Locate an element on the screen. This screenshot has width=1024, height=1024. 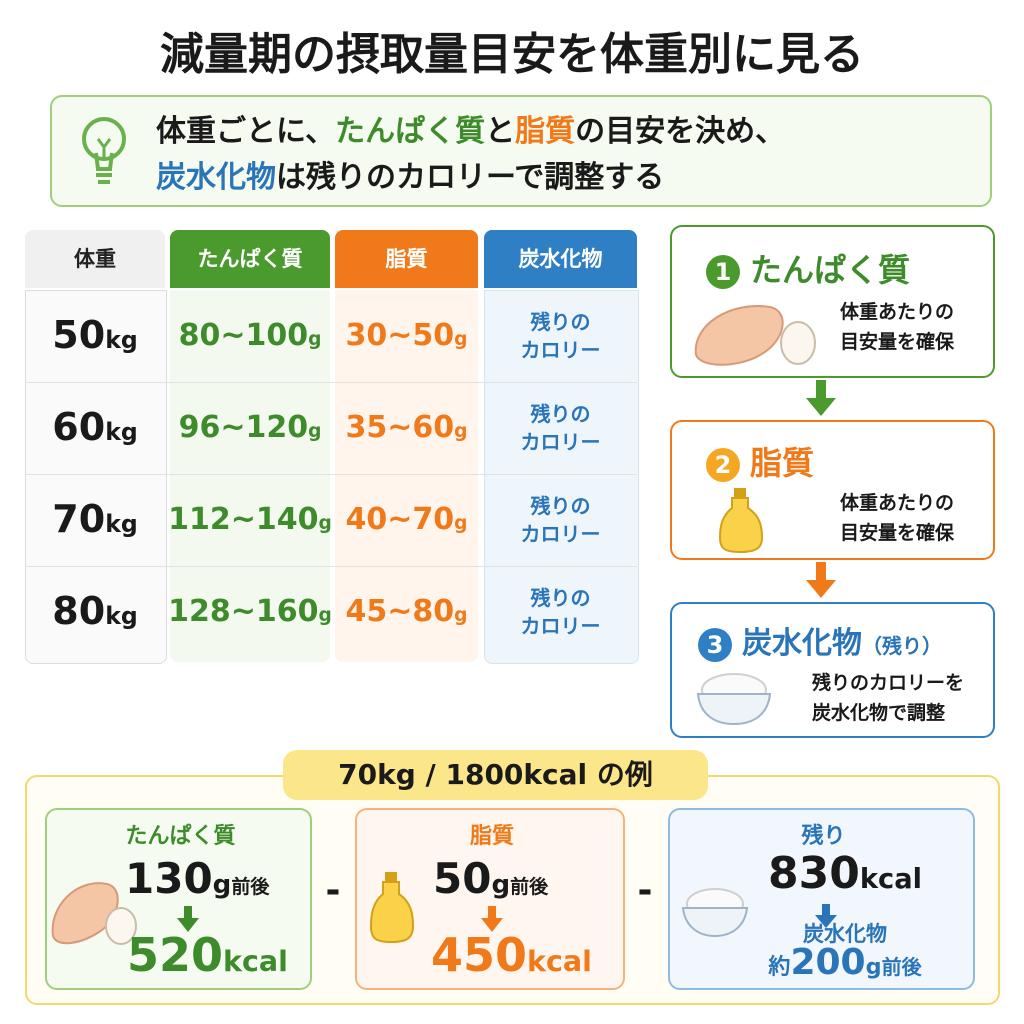
card-result: 450kcal is located at coordinates (511, 955).